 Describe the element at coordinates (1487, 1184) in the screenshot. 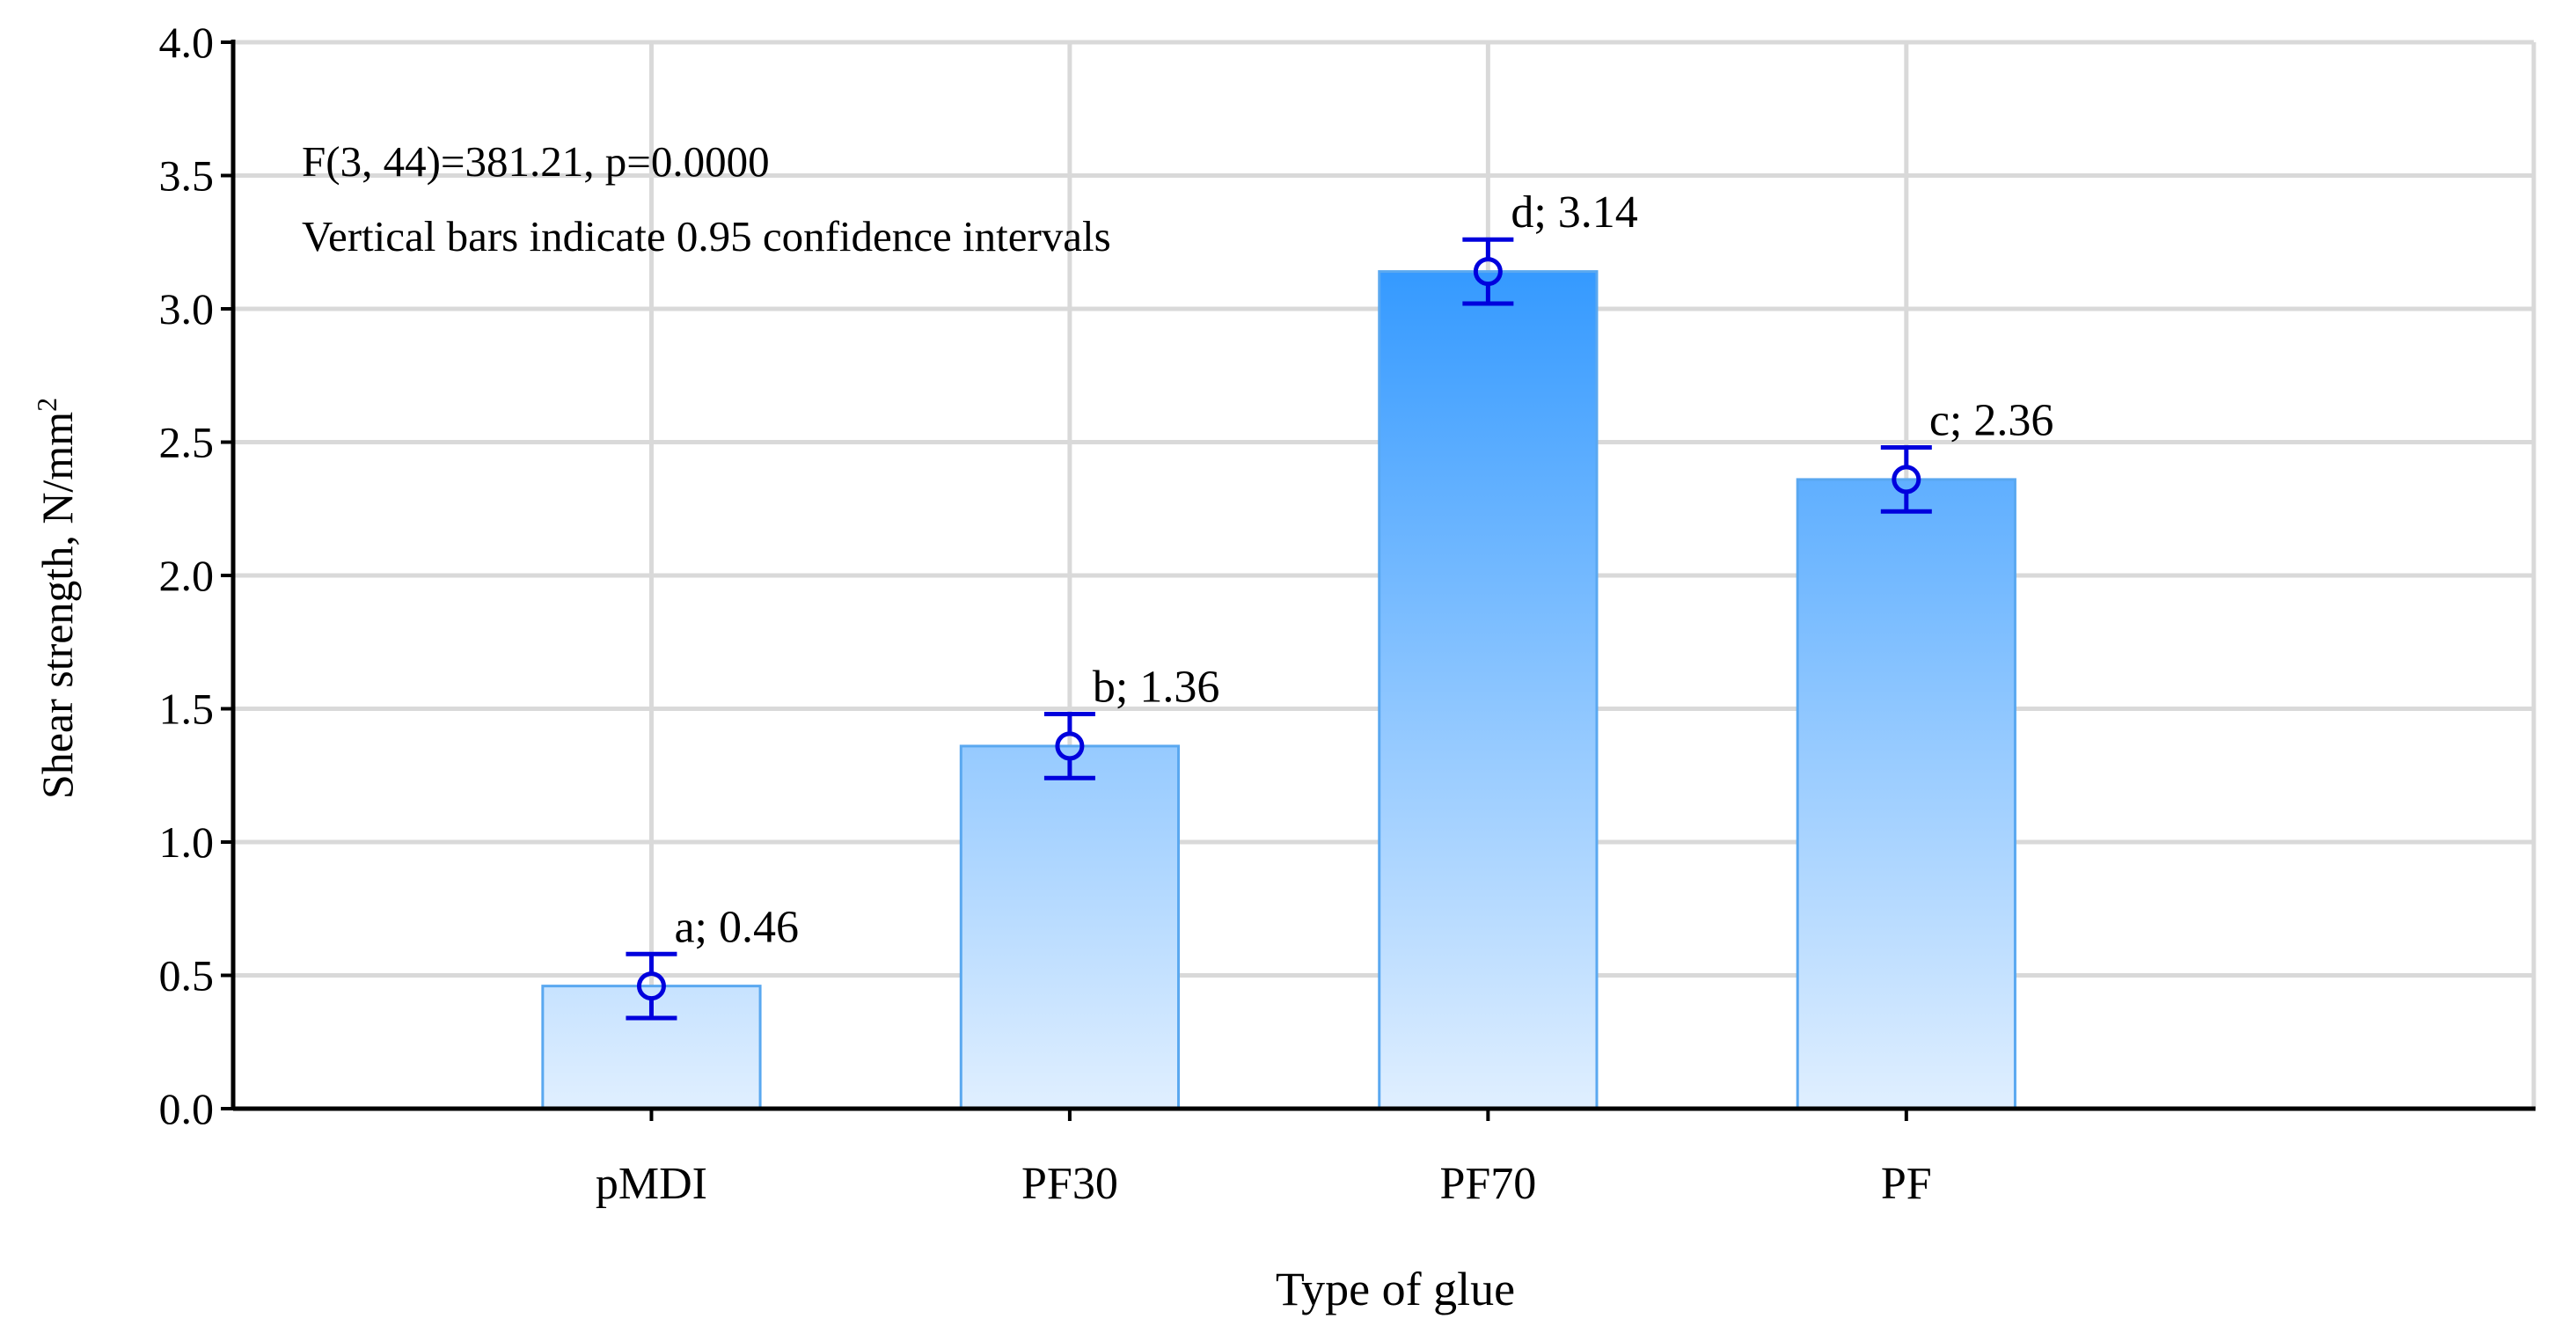

I see `x-tick-label: PF70` at that location.